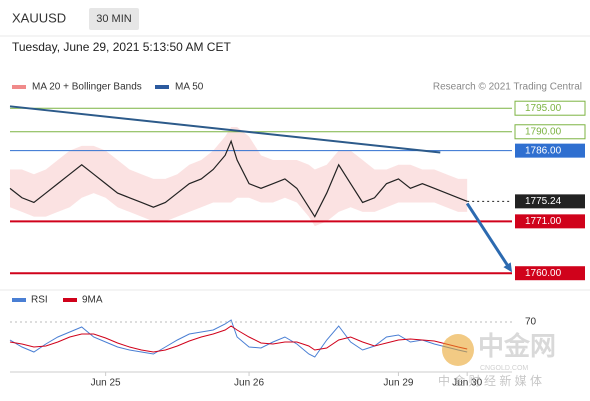 This screenshot has width=590, height=401. What do you see at coordinates (543, 221) in the screenshot?
I see `level-label: 1771.00` at bounding box center [543, 221].